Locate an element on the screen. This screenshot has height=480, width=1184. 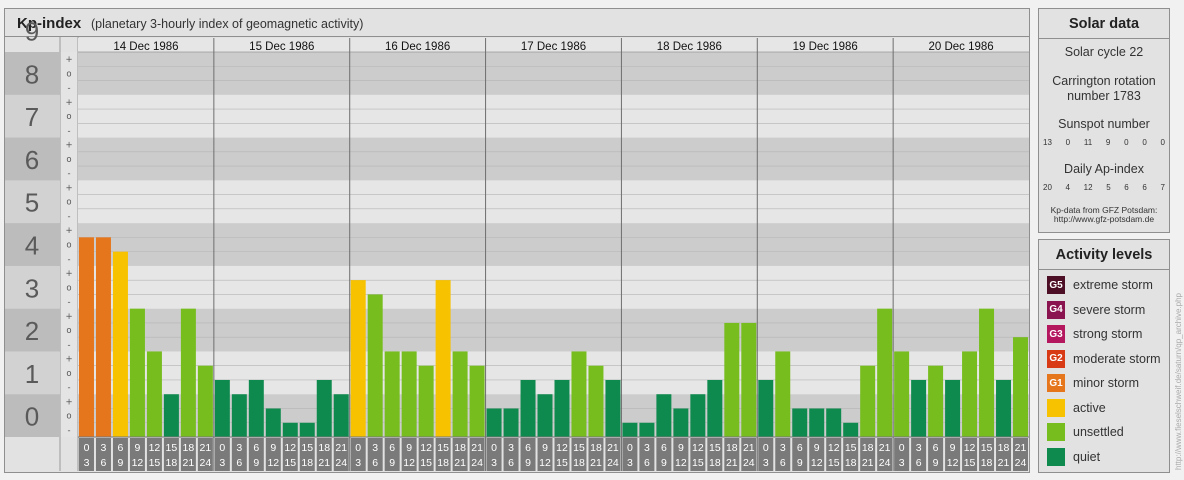
y-tick-label: 6 is located at coordinates (32, 160).